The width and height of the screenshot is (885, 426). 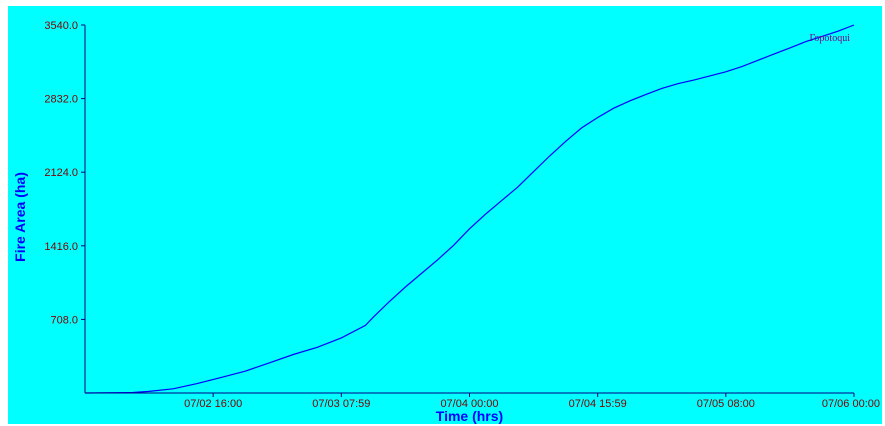 I want to click on y-tick-label: 3540.0, so click(x=61, y=26).